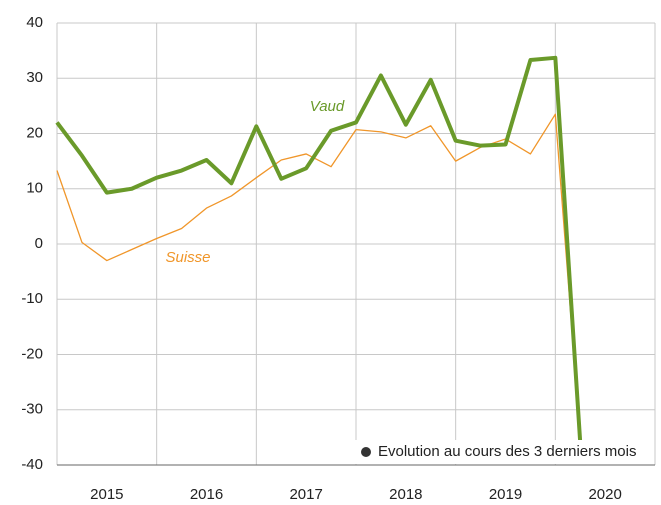 The width and height of the screenshot is (661, 505). Describe the element at coordinates (505, 494) in the screenshot. I see `x-tick-label: 2019` at that location.